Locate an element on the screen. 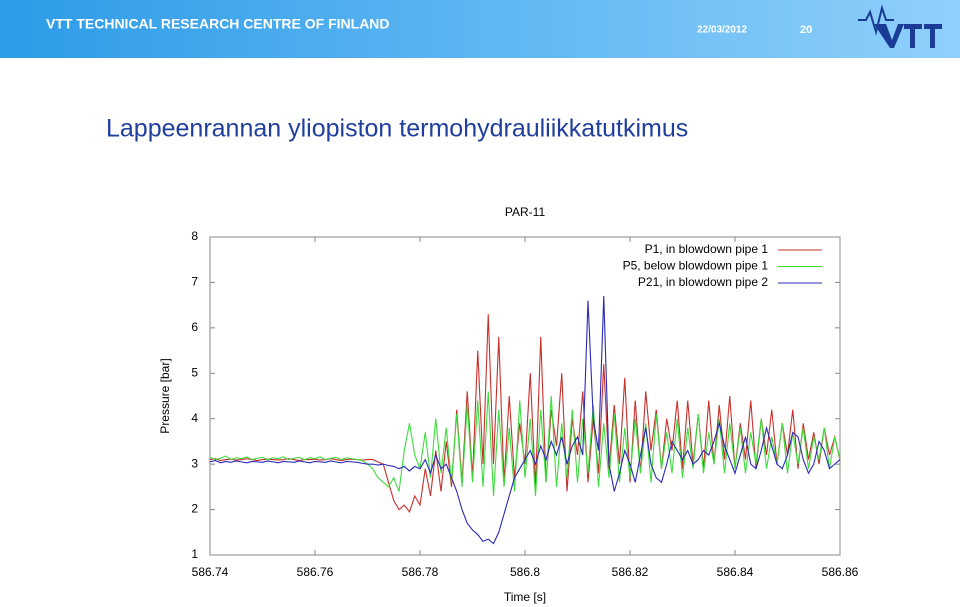  data-line is located at coordinates (525, 443).